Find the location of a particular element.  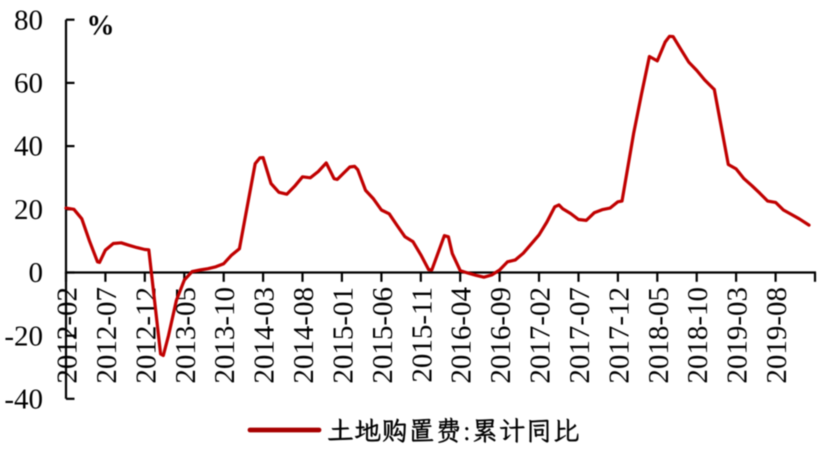

svg-text: 2014-08 is located at coordinates (304, 335).